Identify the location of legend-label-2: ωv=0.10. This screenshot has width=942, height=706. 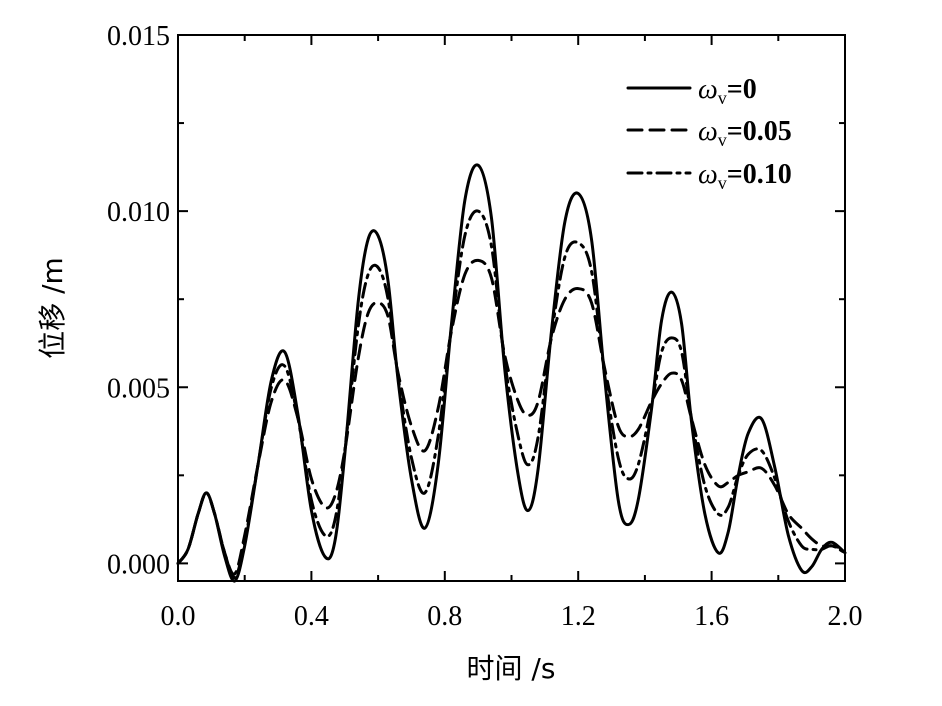
(745, 176).